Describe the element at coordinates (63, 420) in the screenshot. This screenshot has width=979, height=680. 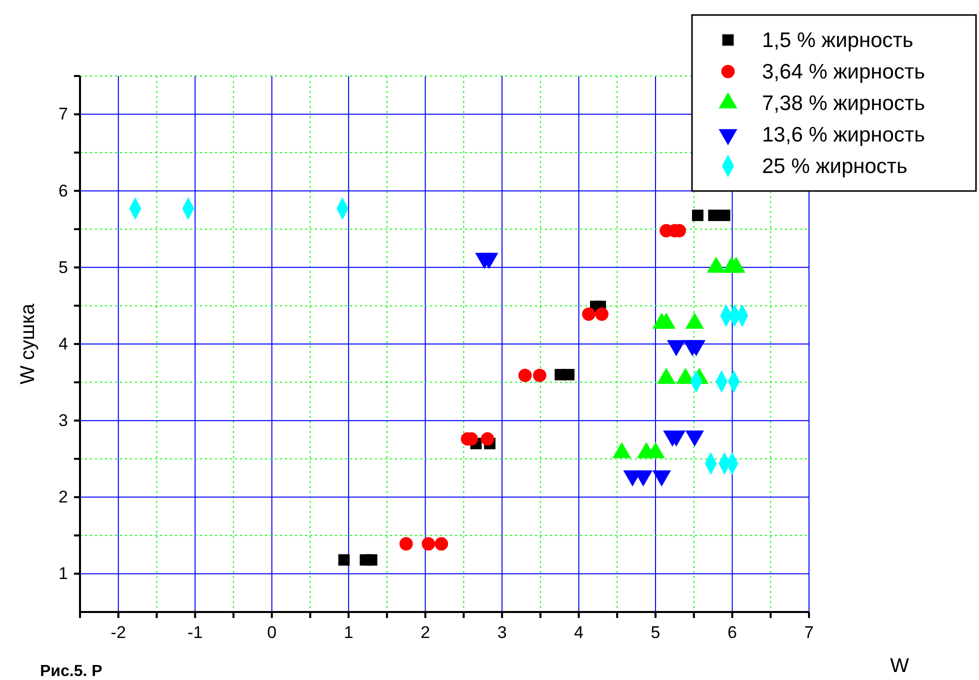
I see `y-tick-label: 3` at that location.